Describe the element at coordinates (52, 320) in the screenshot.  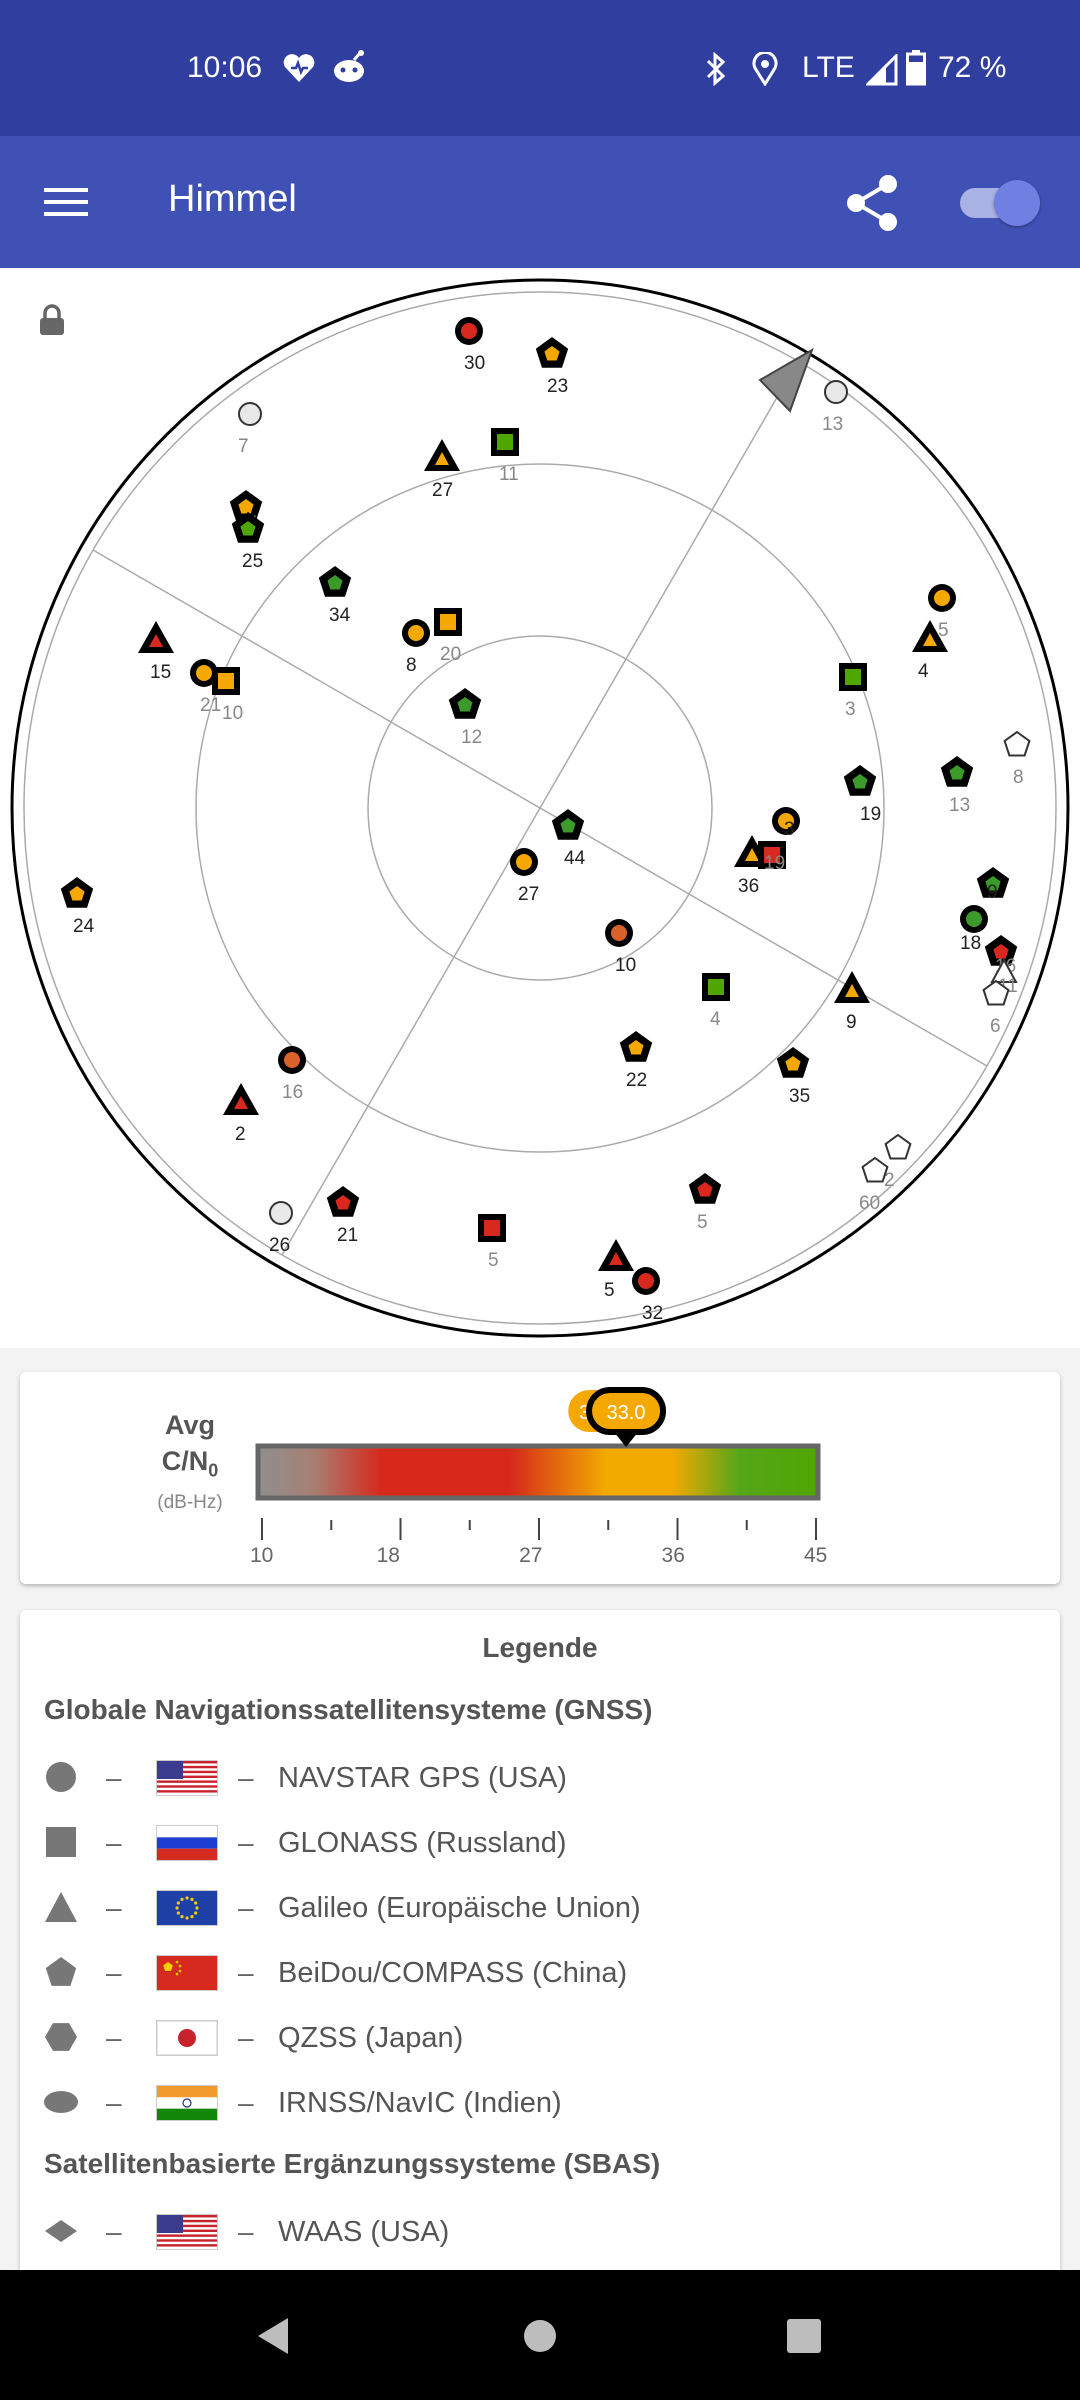
I see `lock-icon` at that location.